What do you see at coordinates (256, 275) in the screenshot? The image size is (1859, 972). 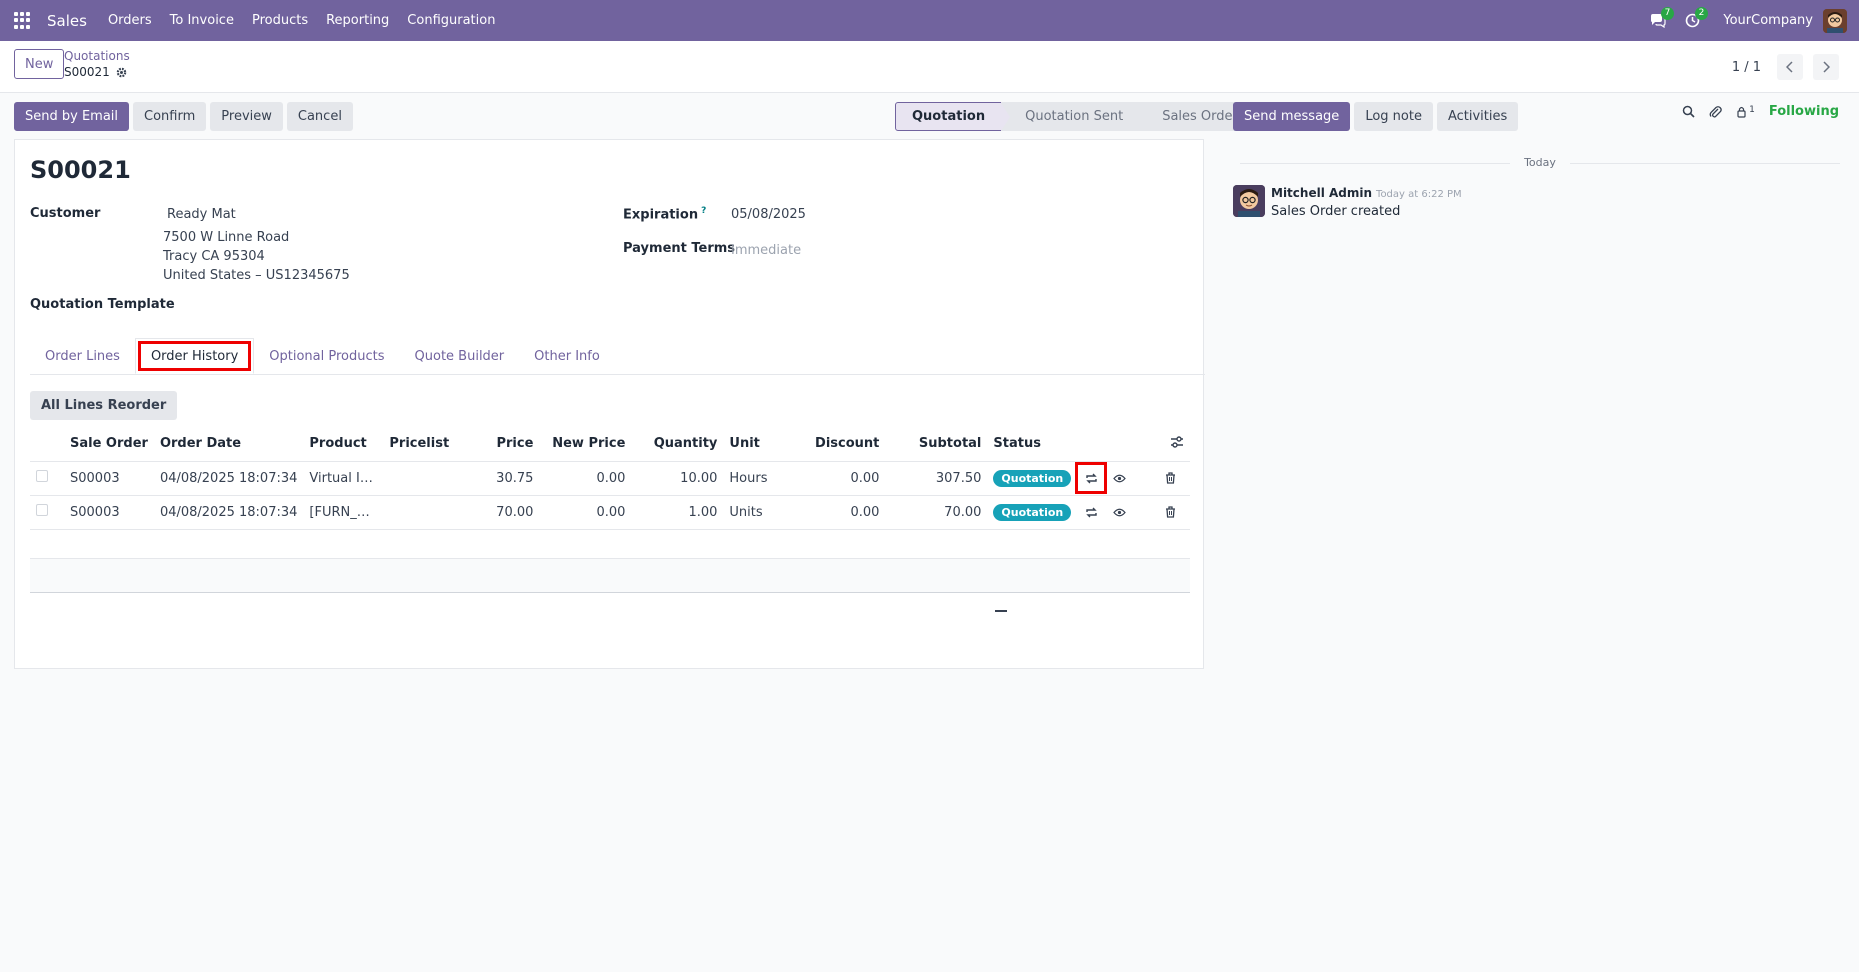 I see `address-line-3: United States – US12345675` at bounding box center [256, 275].